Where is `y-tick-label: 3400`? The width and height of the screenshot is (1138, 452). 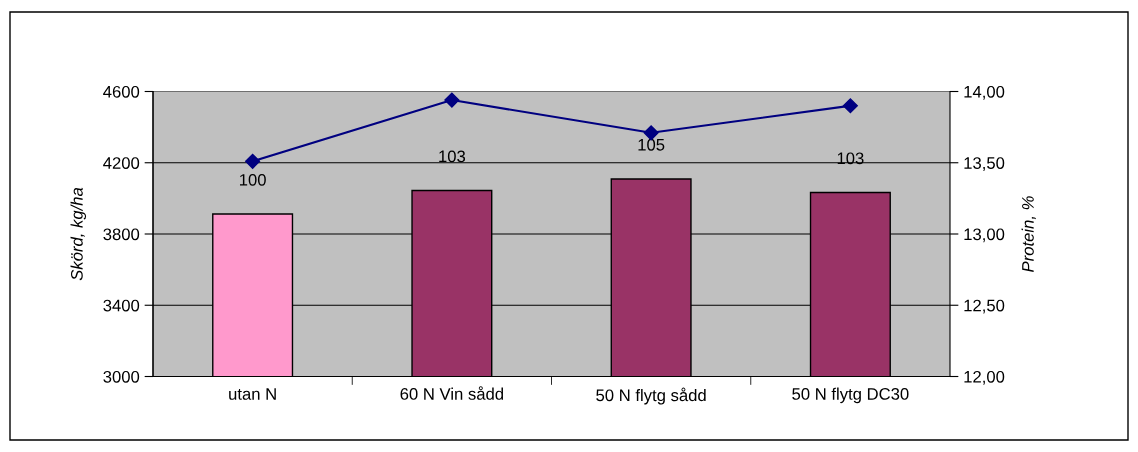 y-tick-label: 3400 is located at coordinates (121, 305).